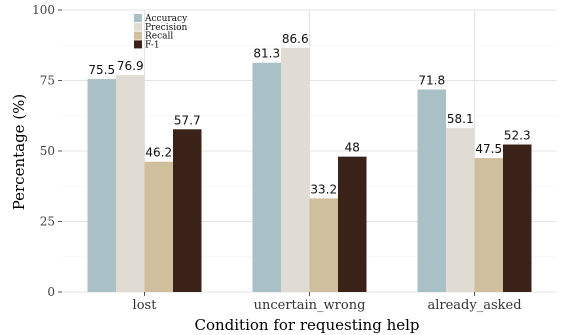 The image size is (563, 335). Describe the element at coordinates (101, 70) in the screenshot. I see `bar-value-label: 75.5` at that location.